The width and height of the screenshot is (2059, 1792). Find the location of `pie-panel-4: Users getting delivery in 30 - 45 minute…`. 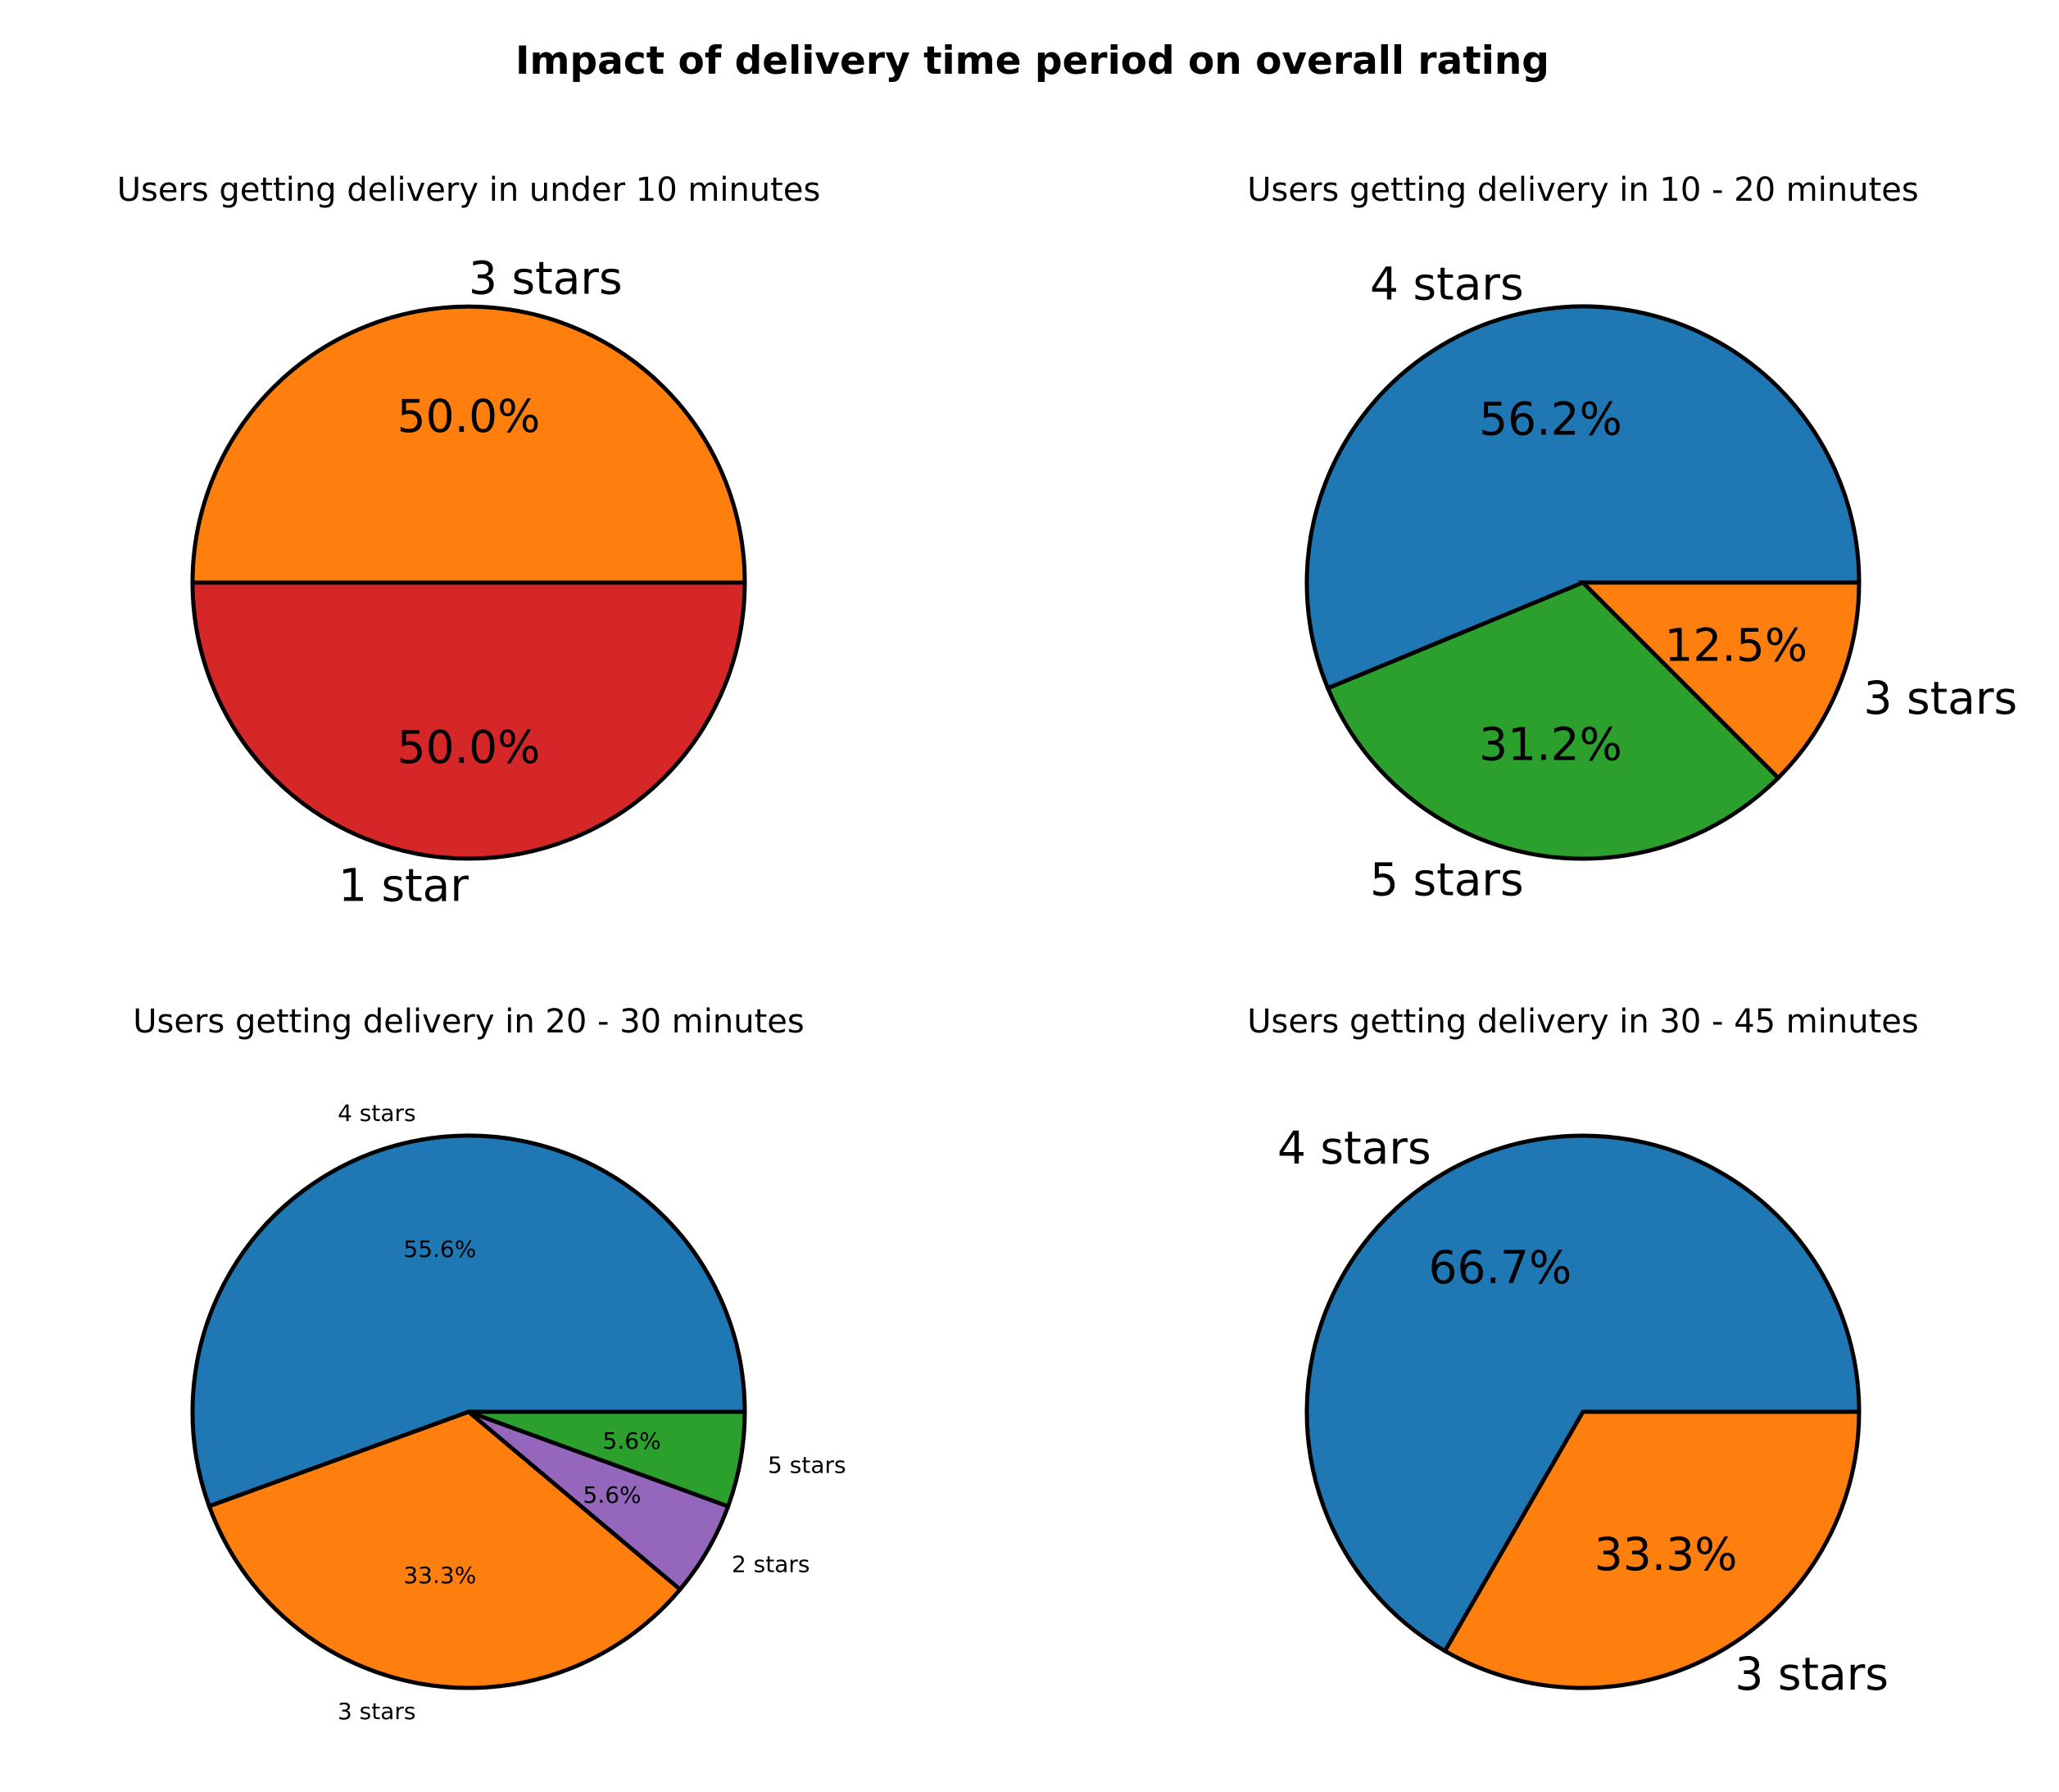

pie-panel-4: Users getting delivery in 30 - 45 minute… is located at coordinates (1582, 1351).